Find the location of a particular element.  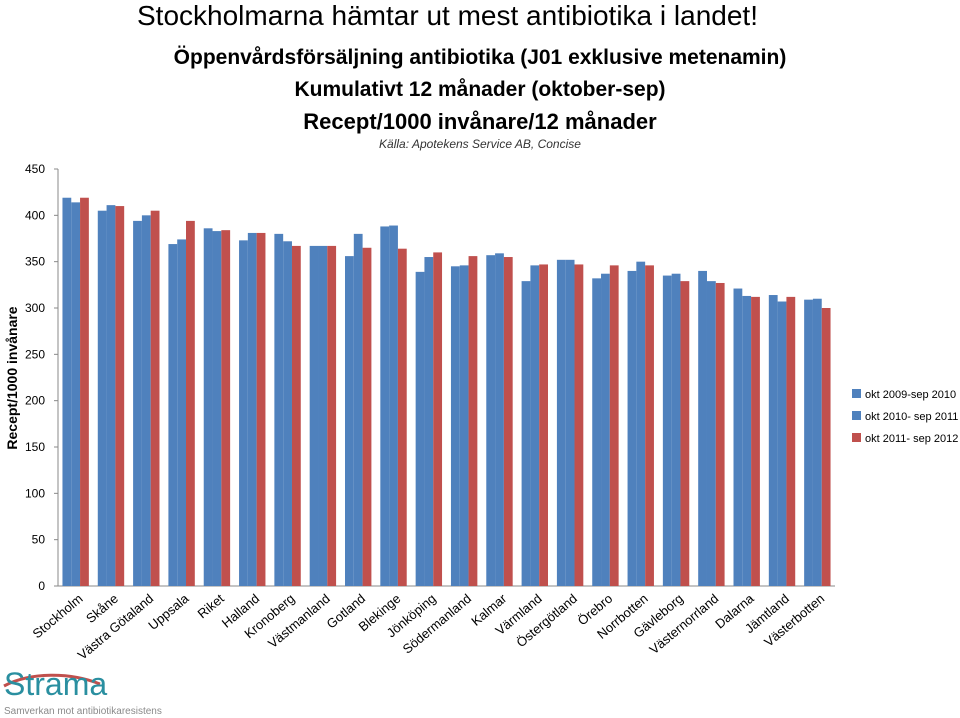

y-tick-label: 400 is located at coordinates (35, 215).